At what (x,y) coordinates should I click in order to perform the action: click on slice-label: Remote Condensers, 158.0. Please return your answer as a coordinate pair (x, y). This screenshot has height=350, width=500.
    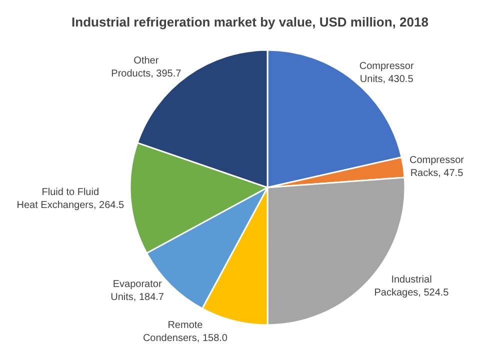
    Looking at the image, I should click on (185, 332).